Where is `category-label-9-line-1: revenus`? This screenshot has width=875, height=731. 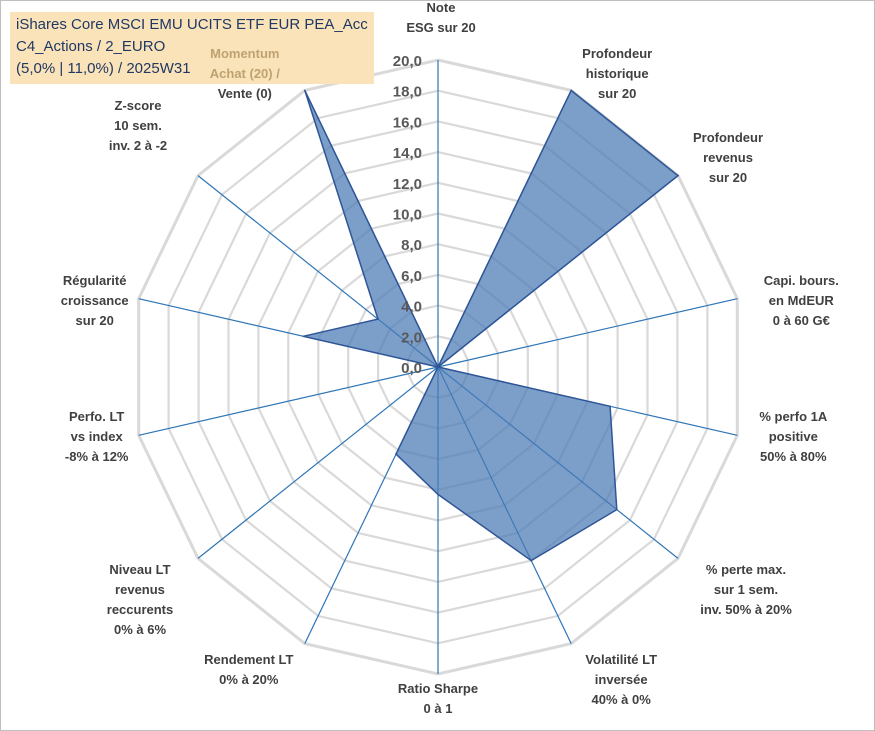
category-label-9-line-1: revenus is located at coordinates (140, 590).